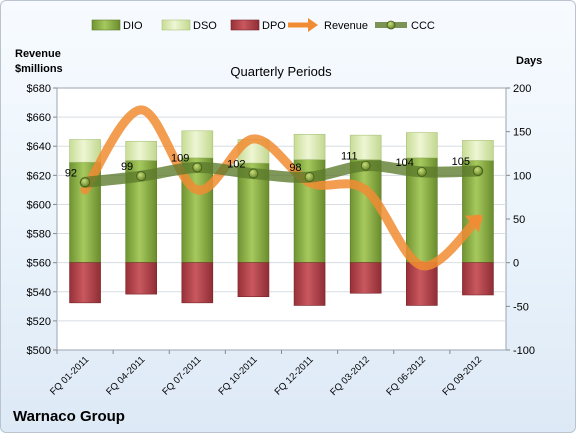  What do you see at coordinates (127, 167) in the screenshot?
I see `ccc-data-label: 99` at bounding box center [127, 167].